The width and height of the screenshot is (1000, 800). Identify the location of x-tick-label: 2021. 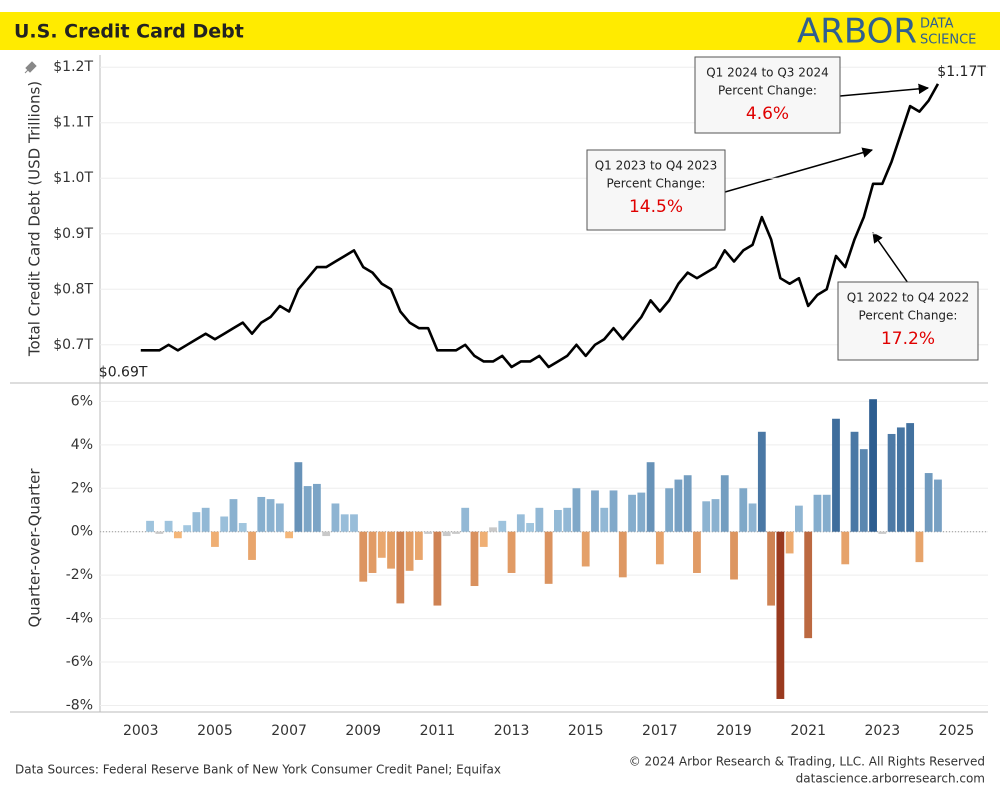
(808, 731).